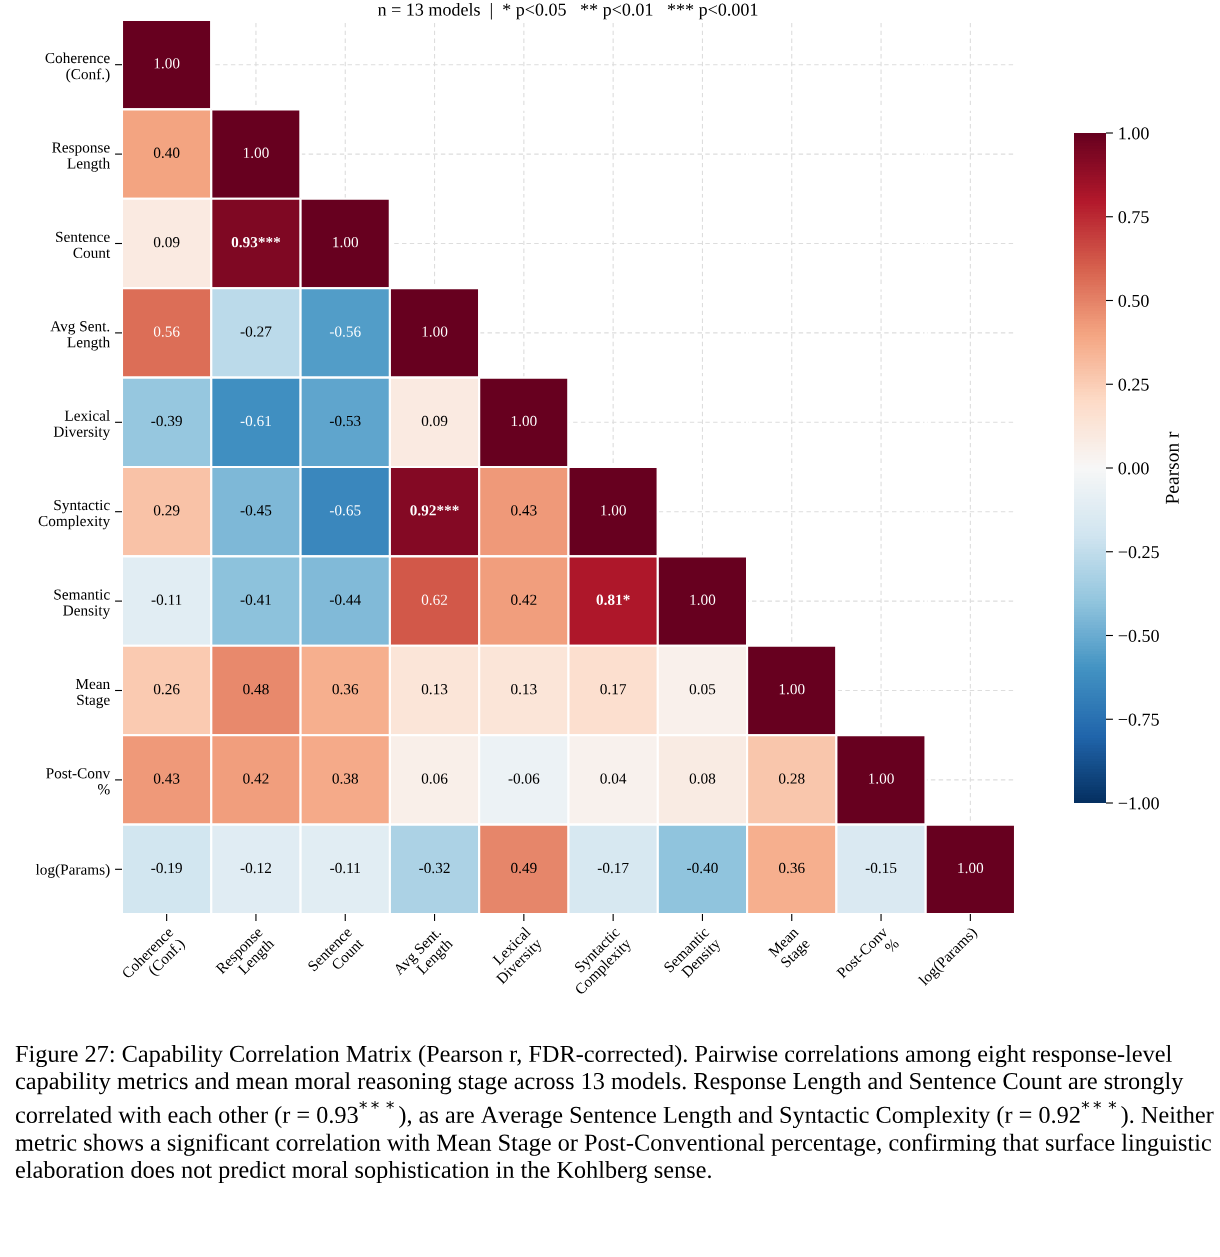 This screenshot has width=1220, height=1257. I want to click on data-label: 0.48, so click(256, 689).